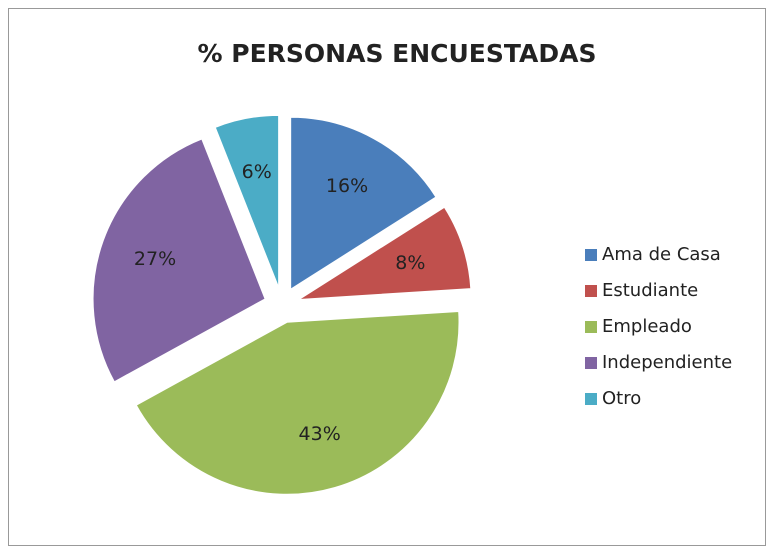  What do you see at coordinates (257, 172) in the screenshot?
I see `value-label: 6%` at bounding box center [257, 172].